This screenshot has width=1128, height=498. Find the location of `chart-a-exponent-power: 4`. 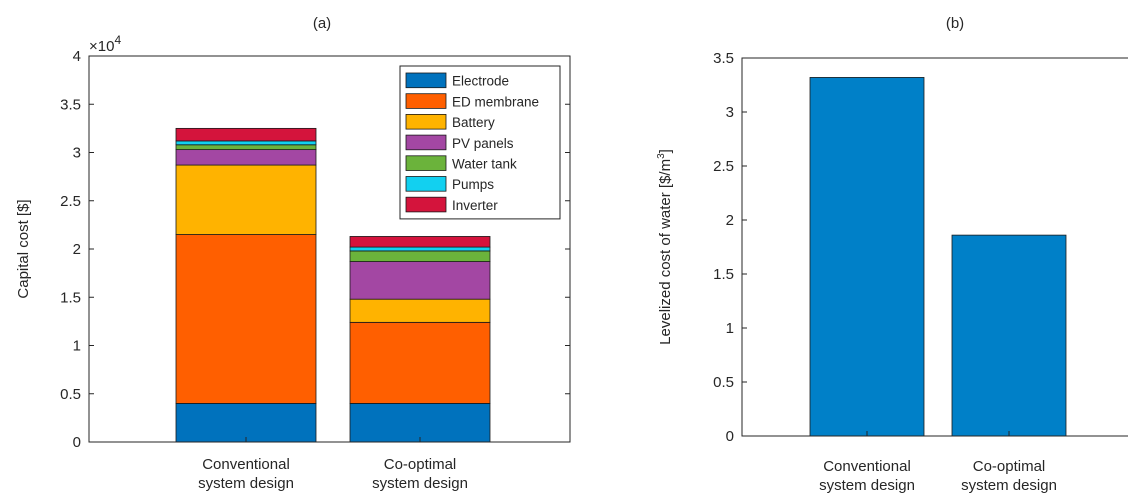

chart-a-exponent-power: 4 is located at coordinates (117, 40).